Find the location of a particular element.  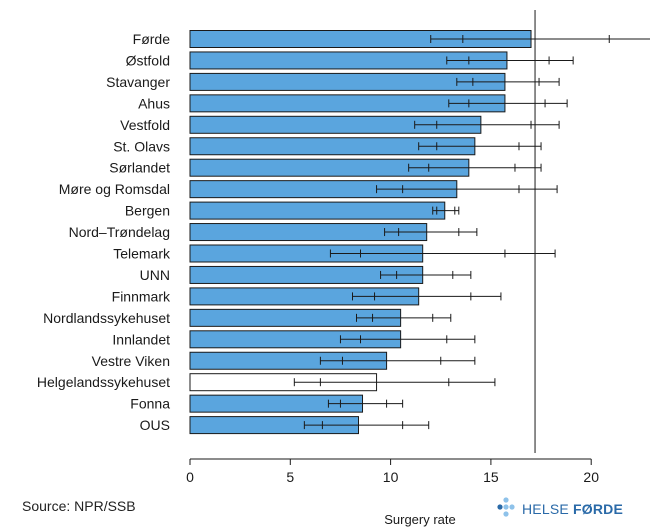

logo-dots-icon is located at coordinates (506, 507).